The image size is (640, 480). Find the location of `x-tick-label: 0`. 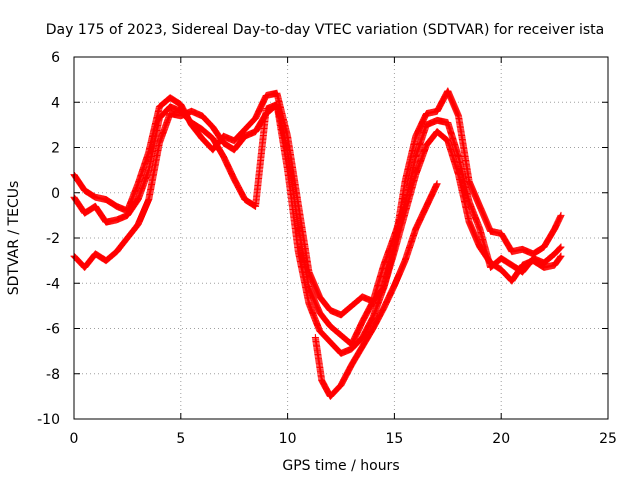

x-tick-label: 0 is located at coordinates (74, 439).